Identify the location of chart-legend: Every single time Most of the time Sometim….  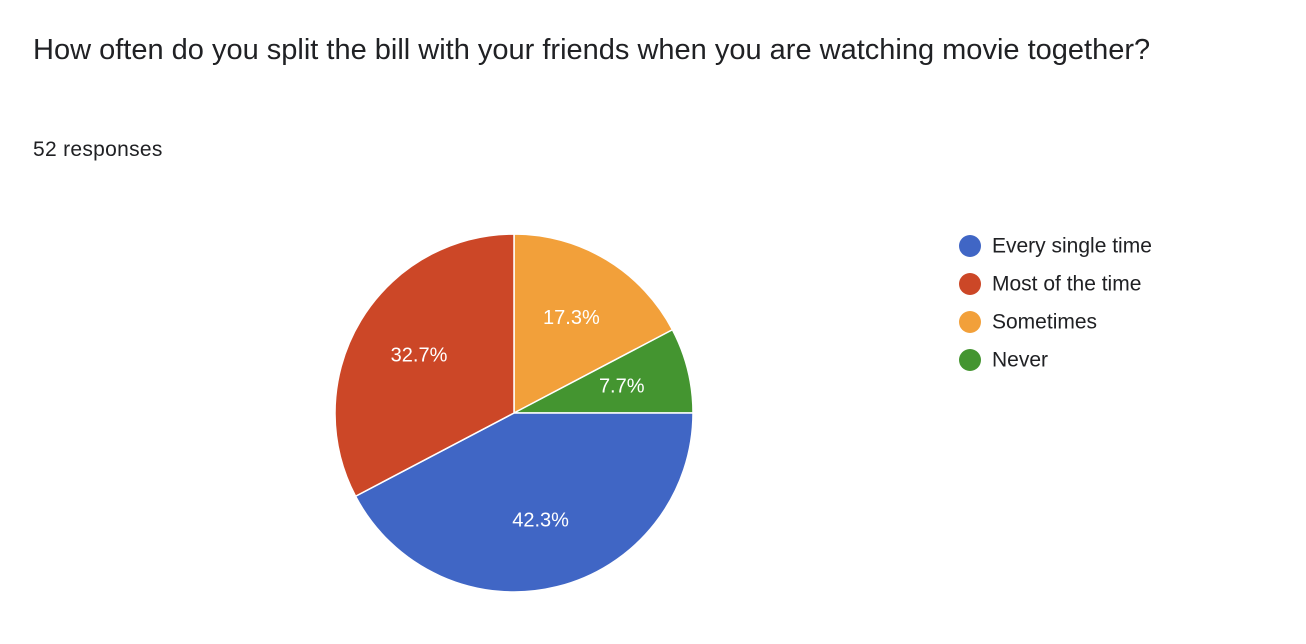
(1055, 303).